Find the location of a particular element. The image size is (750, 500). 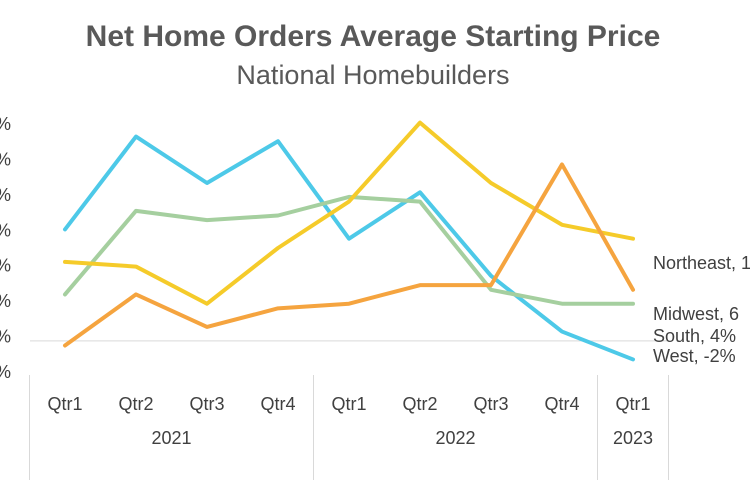

chart-title: Net Home Orders Average Starting Price is located at coordinates (373, 36).